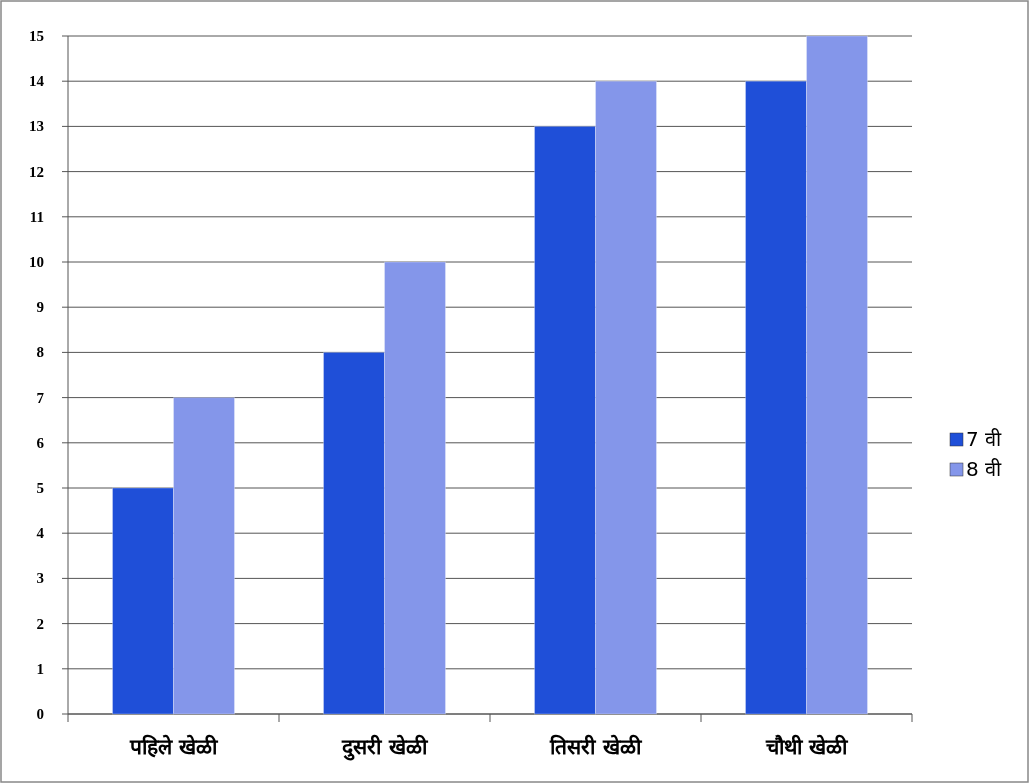 Image resolution: width=1030 pixels, height=784 pixels. Describe the element at coordinates (36, 171) in the screenshot. I see `y-tick-label: 12` at that location.